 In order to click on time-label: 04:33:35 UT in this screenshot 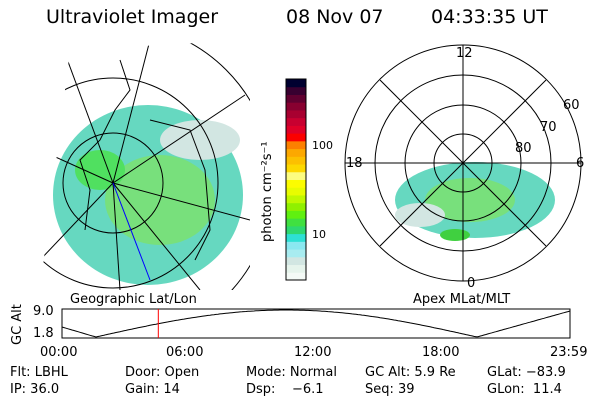, I will do `click(489, 17)`.